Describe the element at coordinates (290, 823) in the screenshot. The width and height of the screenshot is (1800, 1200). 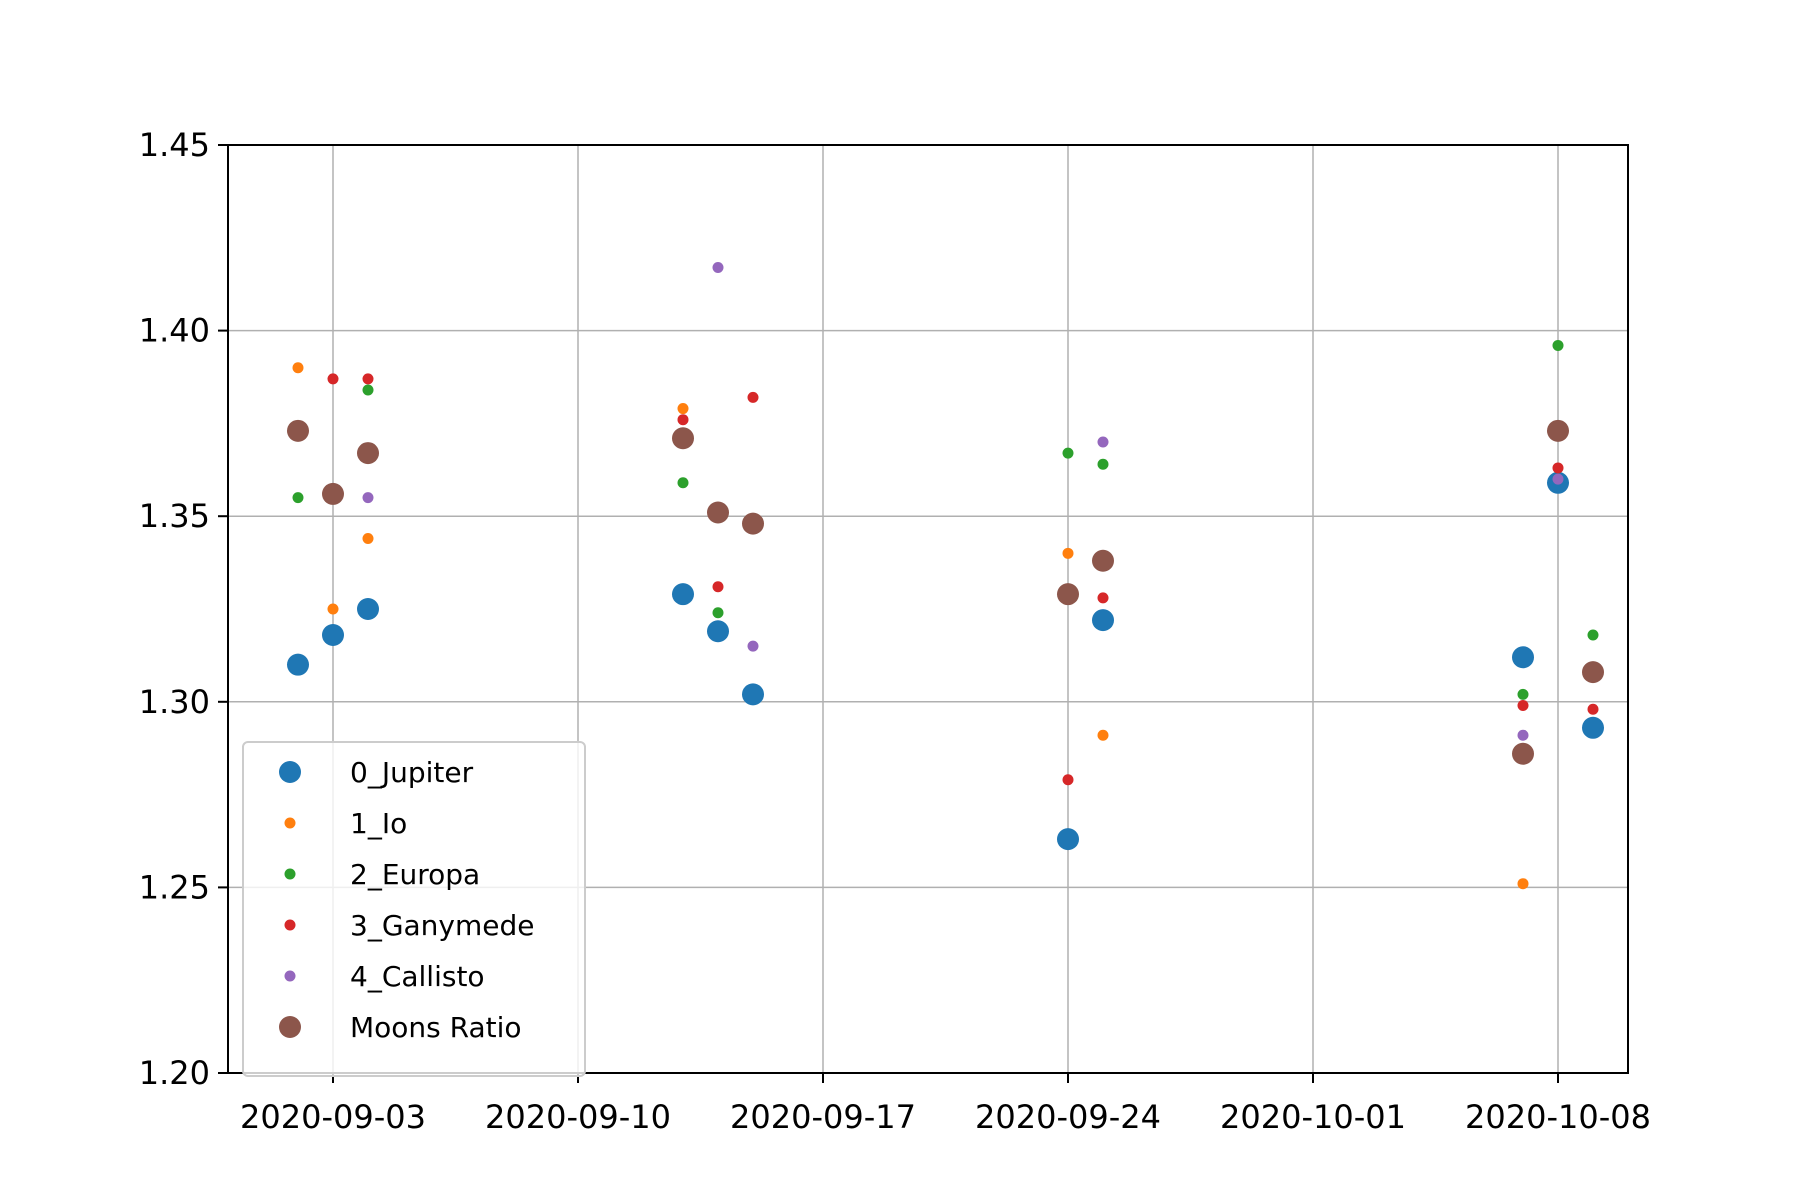
I see `legend-marker-1-io` at that location.